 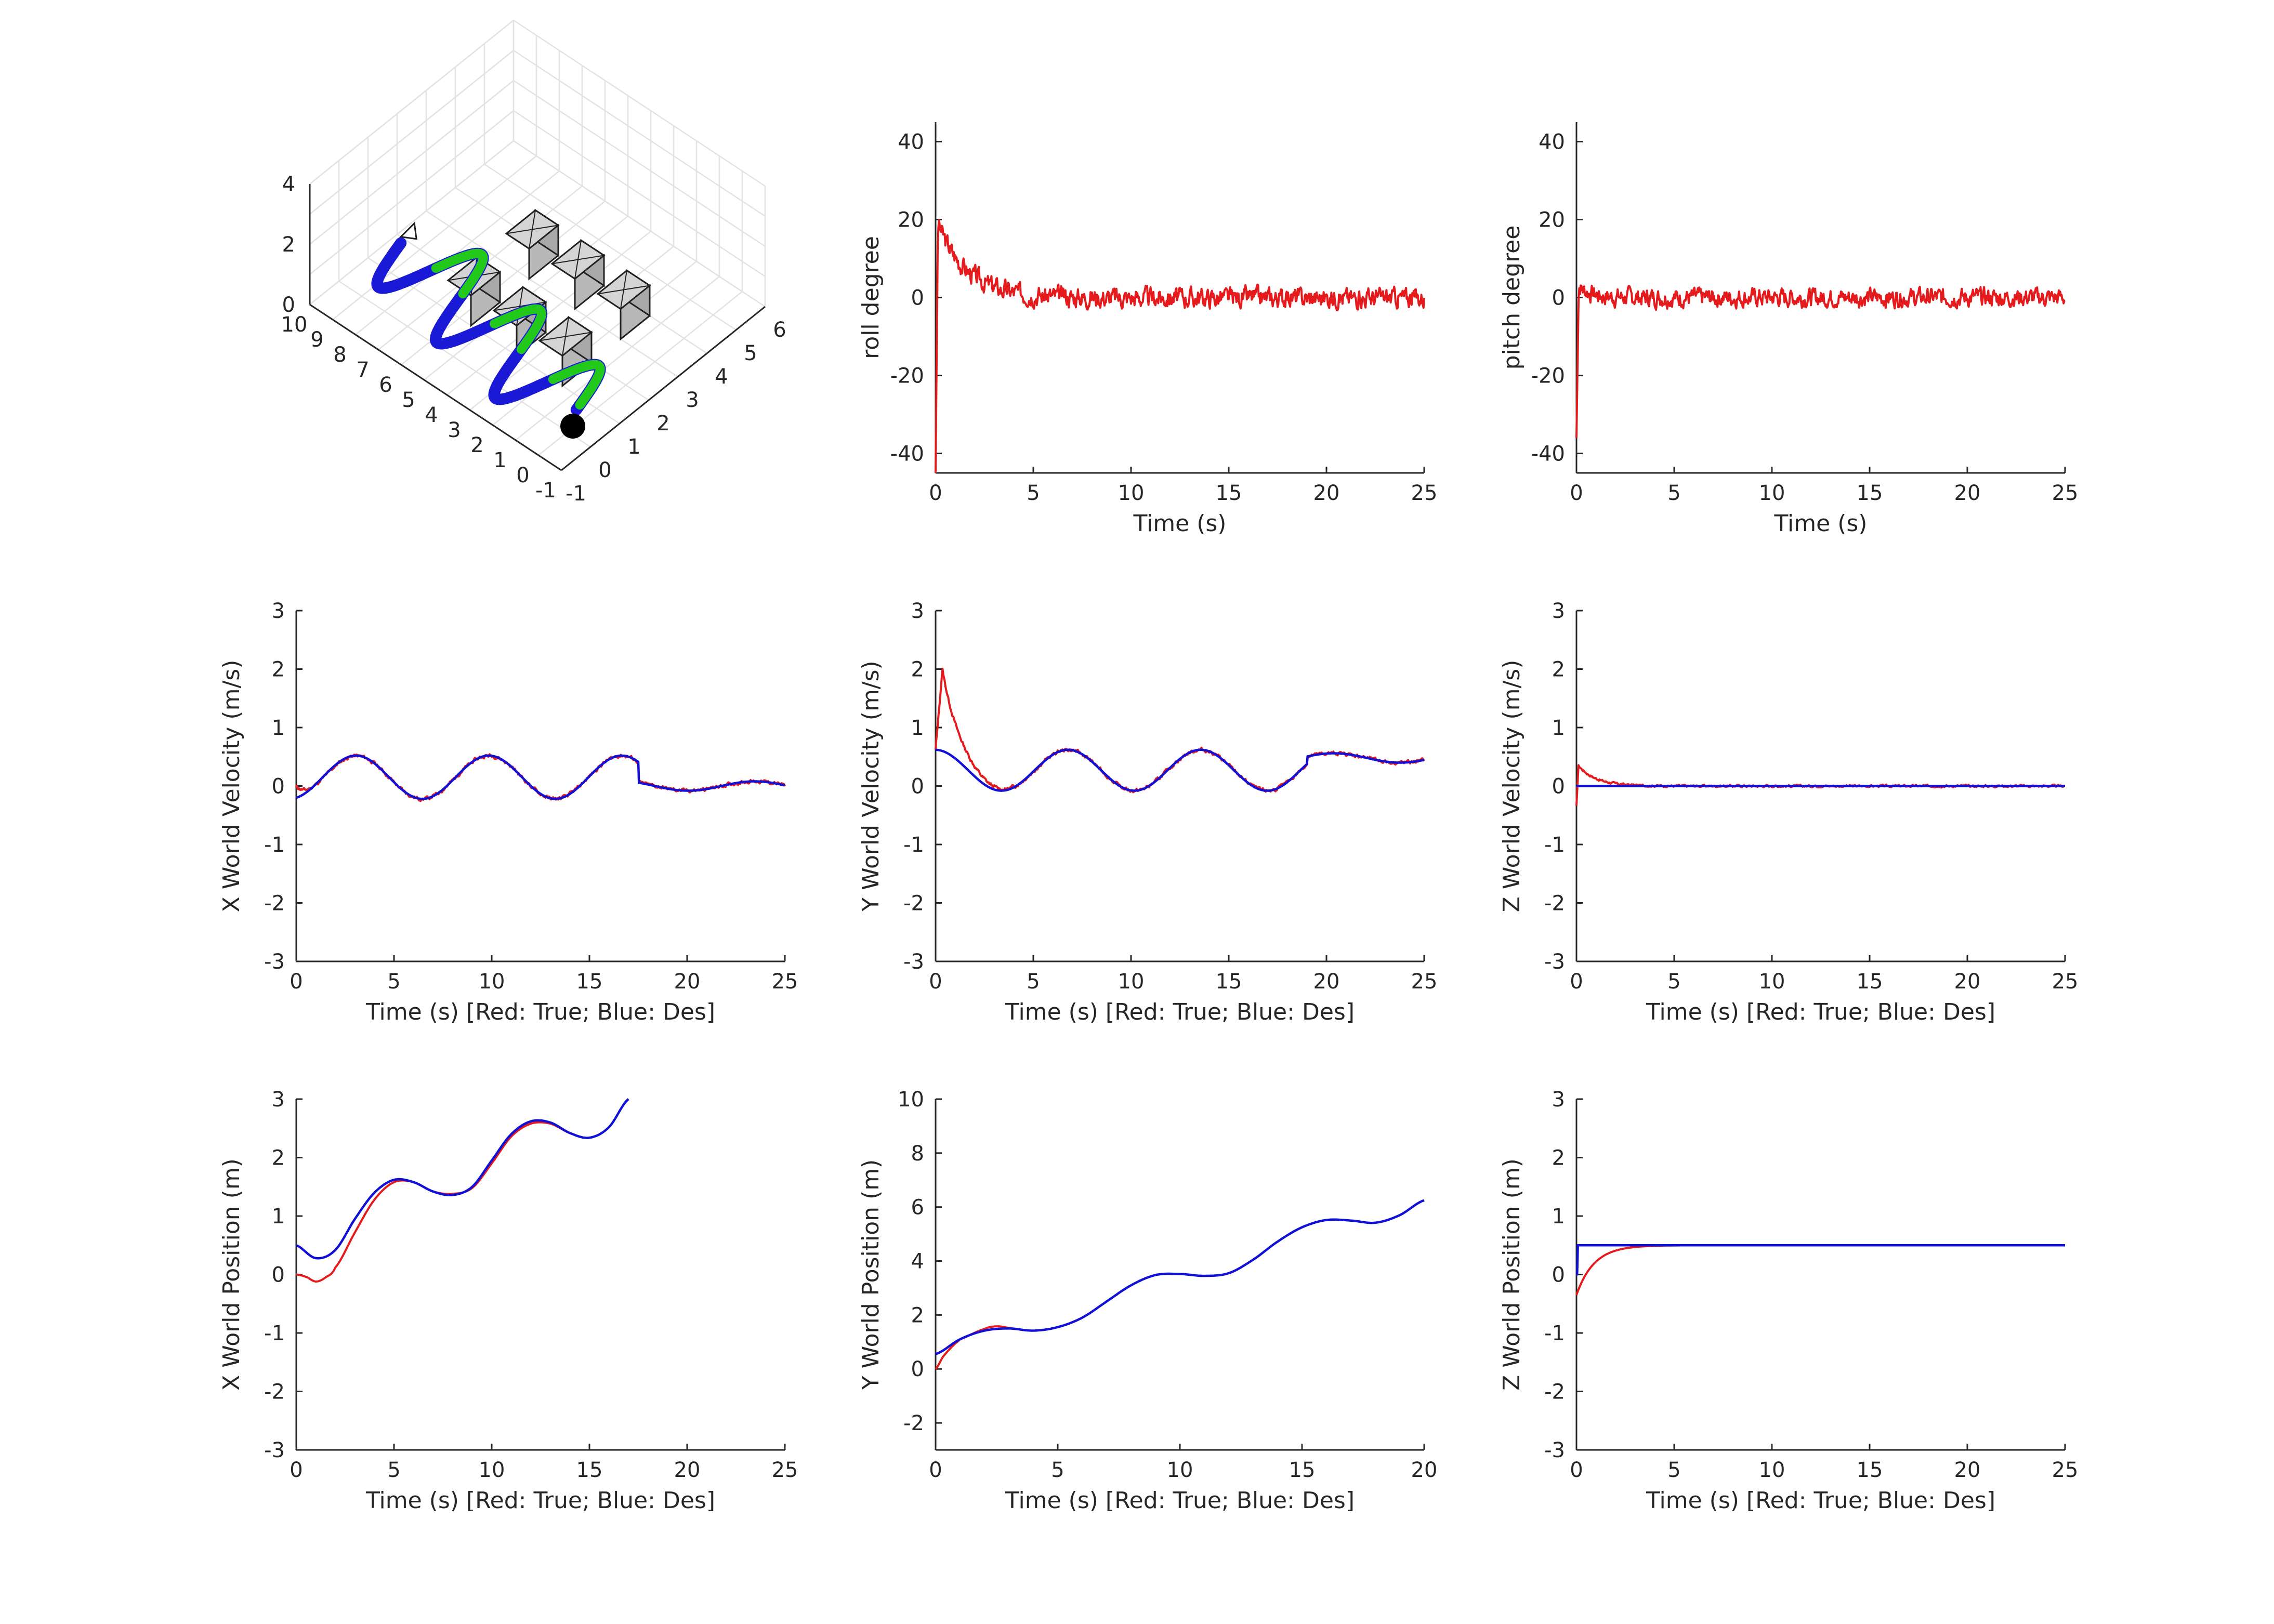 I want to click on y-tick-label: 9, so click(x=316, y=340).